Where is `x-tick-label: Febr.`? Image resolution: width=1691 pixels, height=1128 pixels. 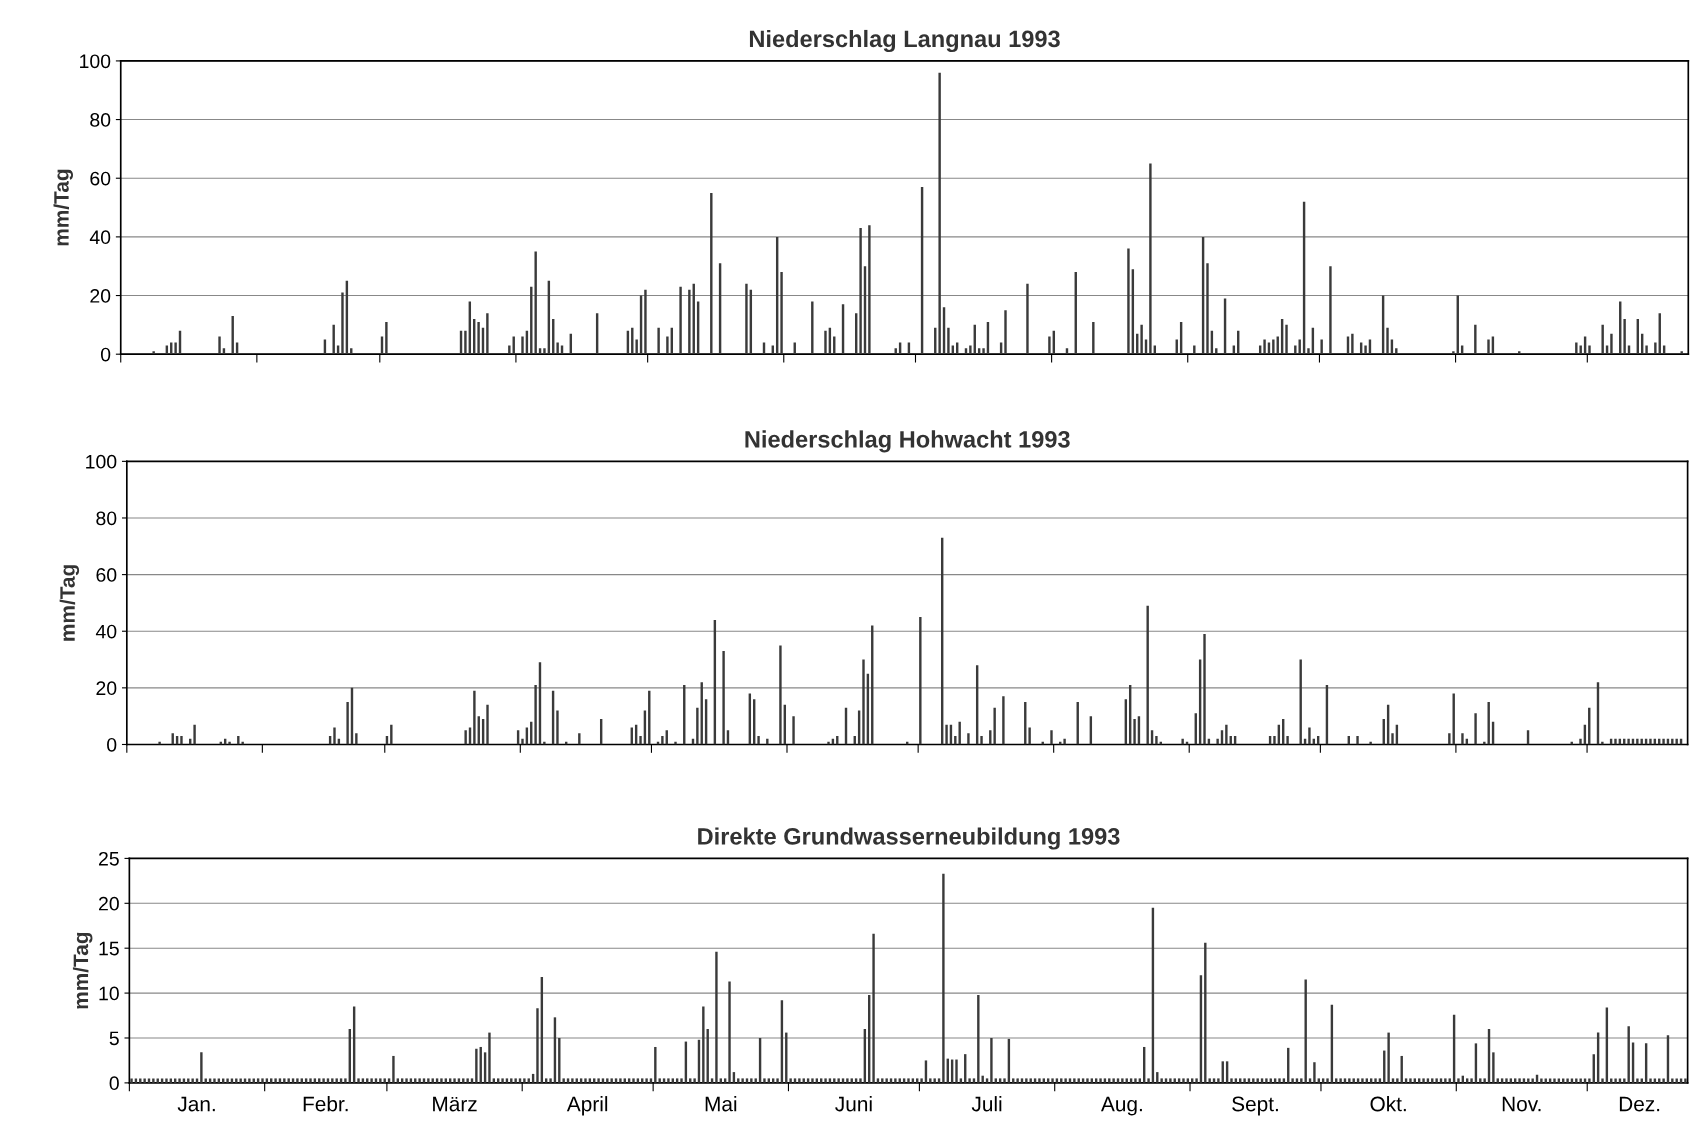
x-tick-label: Febr. is located at coordinates (325, 1104).